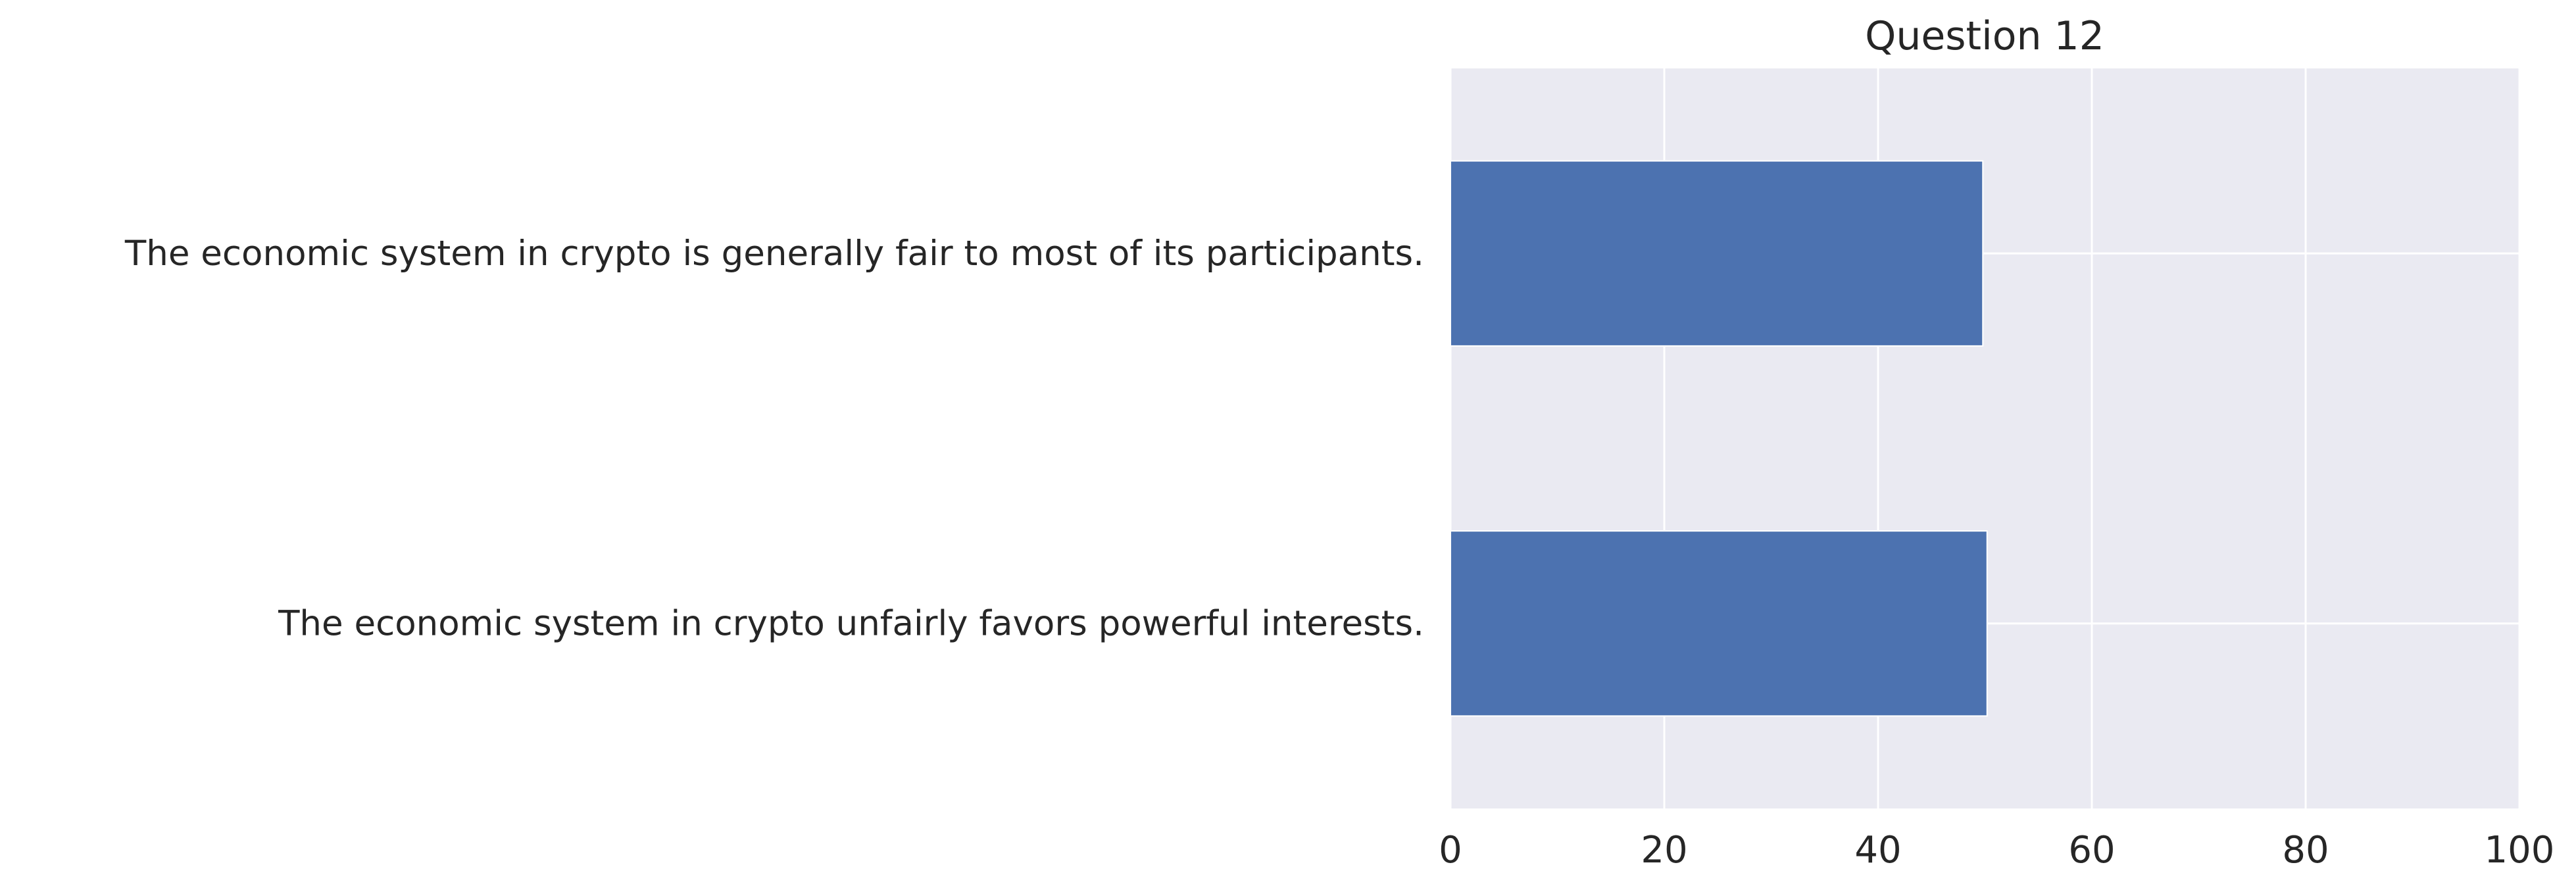 Image resolution: width=2576 pixels, height=894 pixels. Describe the element at coordinates (1664, 850) in the screenshot. I see `x-tick-label-1: 20` at that location.